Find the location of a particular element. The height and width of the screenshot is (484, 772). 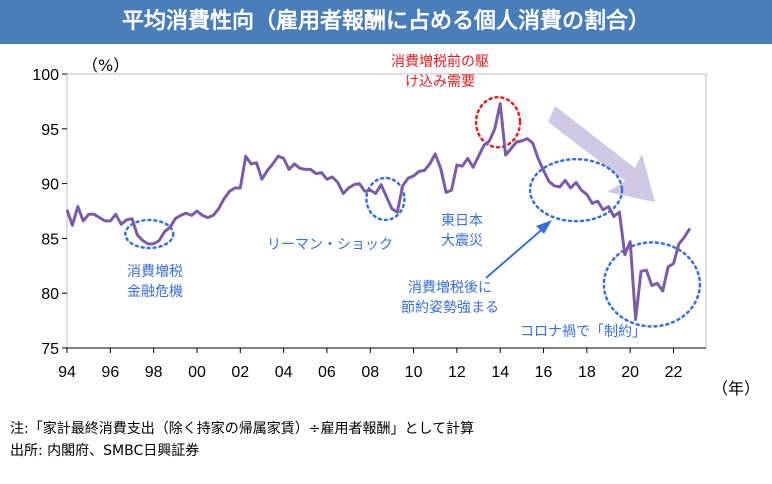

x-tick-label: 10 is located at coordinates (414, 372).